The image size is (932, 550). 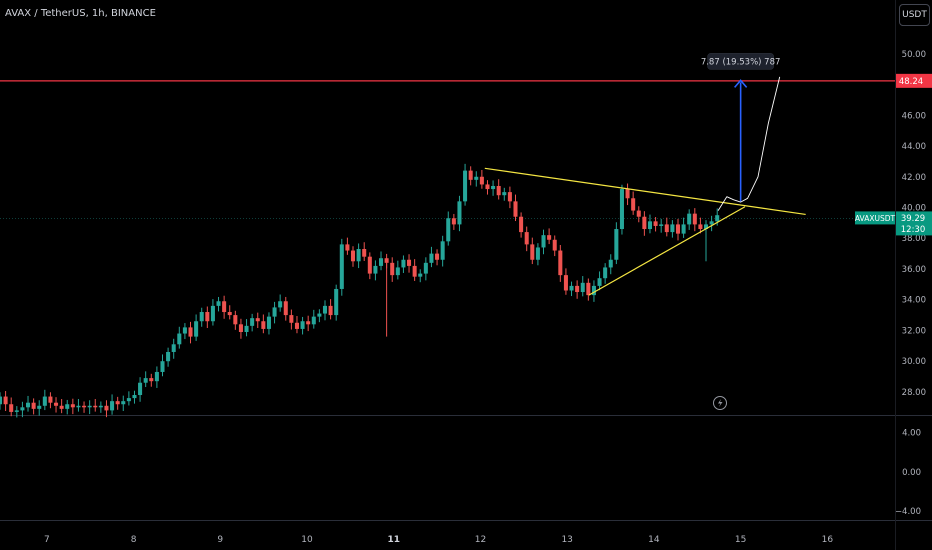 I want to click on measure-arrow-head, so click(x=741, y=83).